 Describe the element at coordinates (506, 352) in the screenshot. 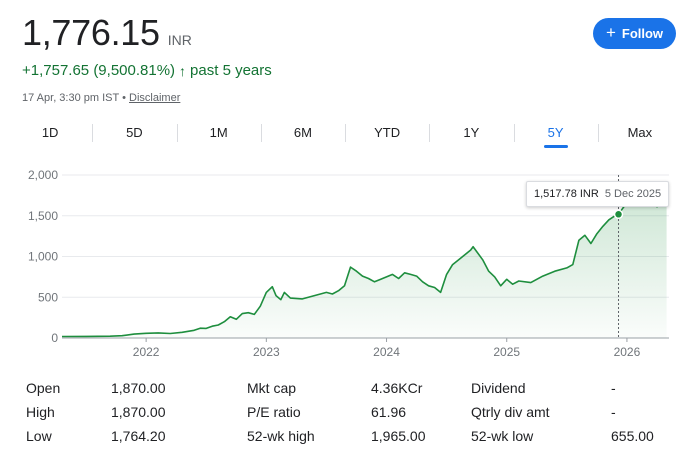

I see `x-tick-label: 2025` at that location.